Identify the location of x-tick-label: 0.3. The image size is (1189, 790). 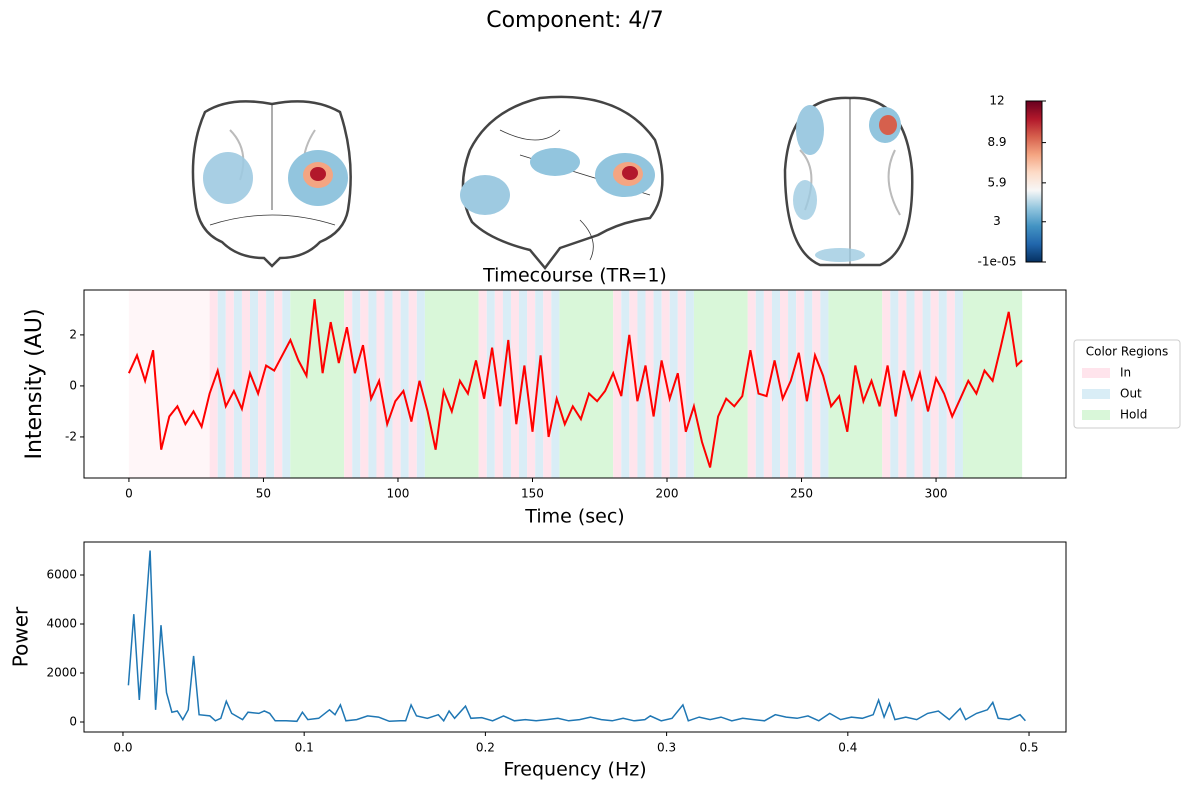
(666, 748).